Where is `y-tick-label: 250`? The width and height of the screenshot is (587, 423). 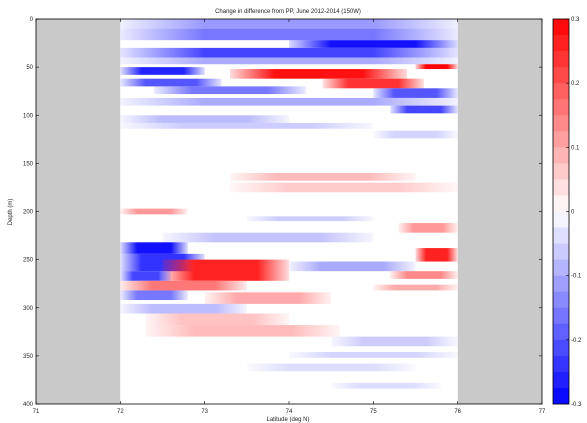
y-tick-label: 250 is located at coordinates (28, 261).